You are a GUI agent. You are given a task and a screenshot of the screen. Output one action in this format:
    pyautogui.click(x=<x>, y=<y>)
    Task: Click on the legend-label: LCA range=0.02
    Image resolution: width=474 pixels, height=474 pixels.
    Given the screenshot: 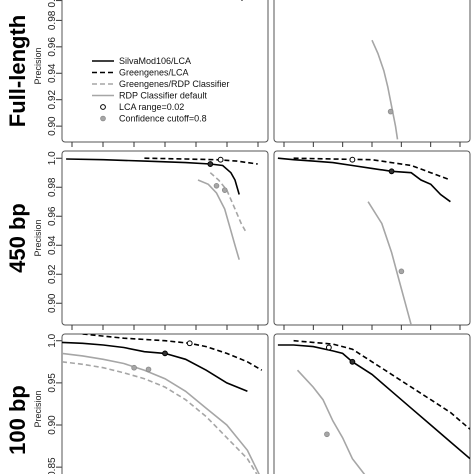 What is the action you would take?
    pyautogui.click(x=151, y=107)
    